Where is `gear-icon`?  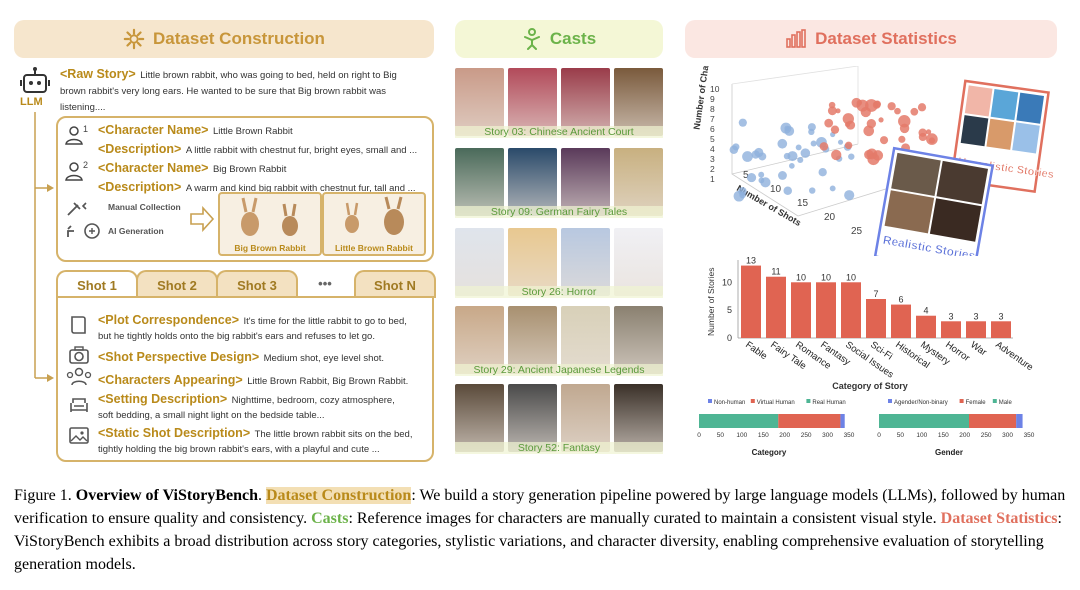
gear-icon is located at coordinates (134, 39).